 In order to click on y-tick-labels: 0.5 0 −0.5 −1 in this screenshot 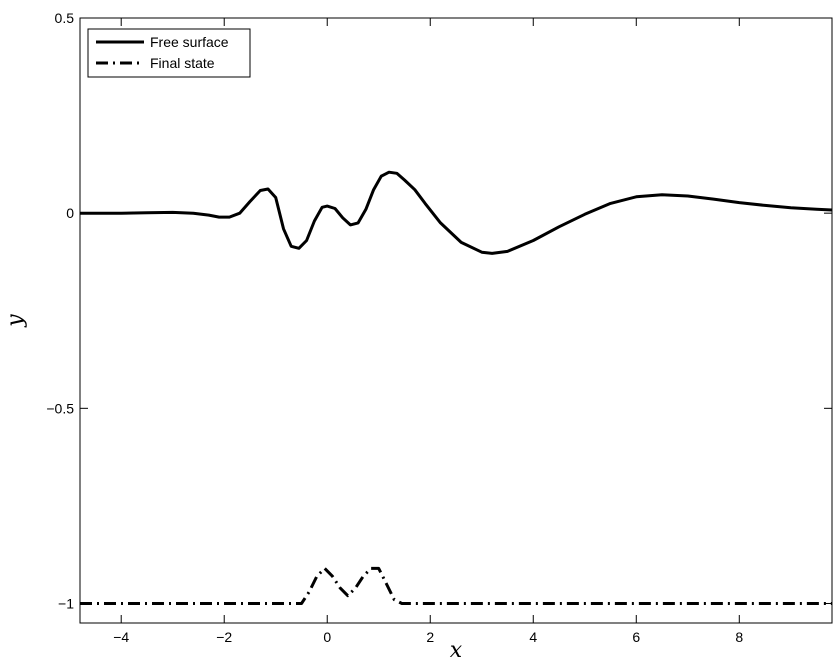, I will do `click(60, 310)`.